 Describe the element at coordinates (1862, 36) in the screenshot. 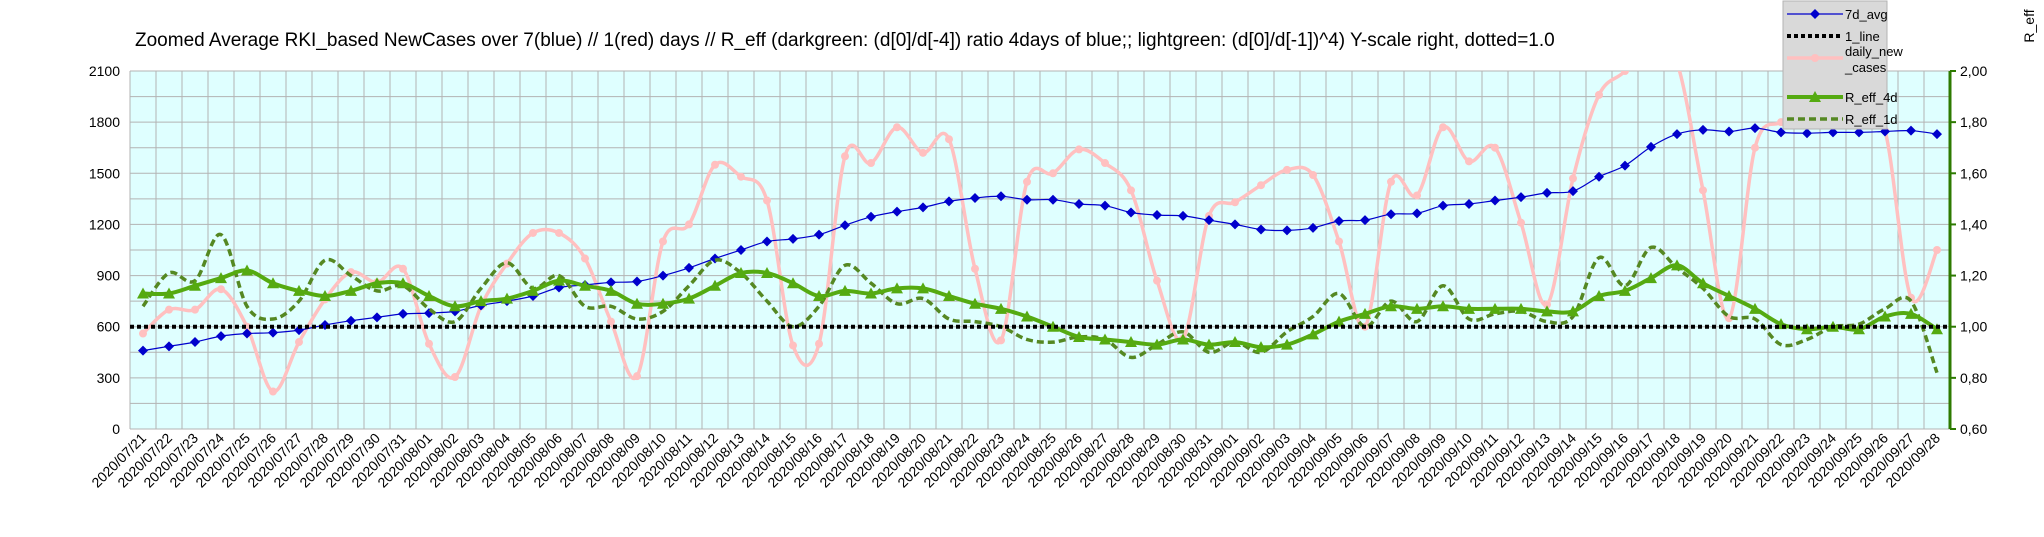

I see `legend-label: 1_line` at that location.